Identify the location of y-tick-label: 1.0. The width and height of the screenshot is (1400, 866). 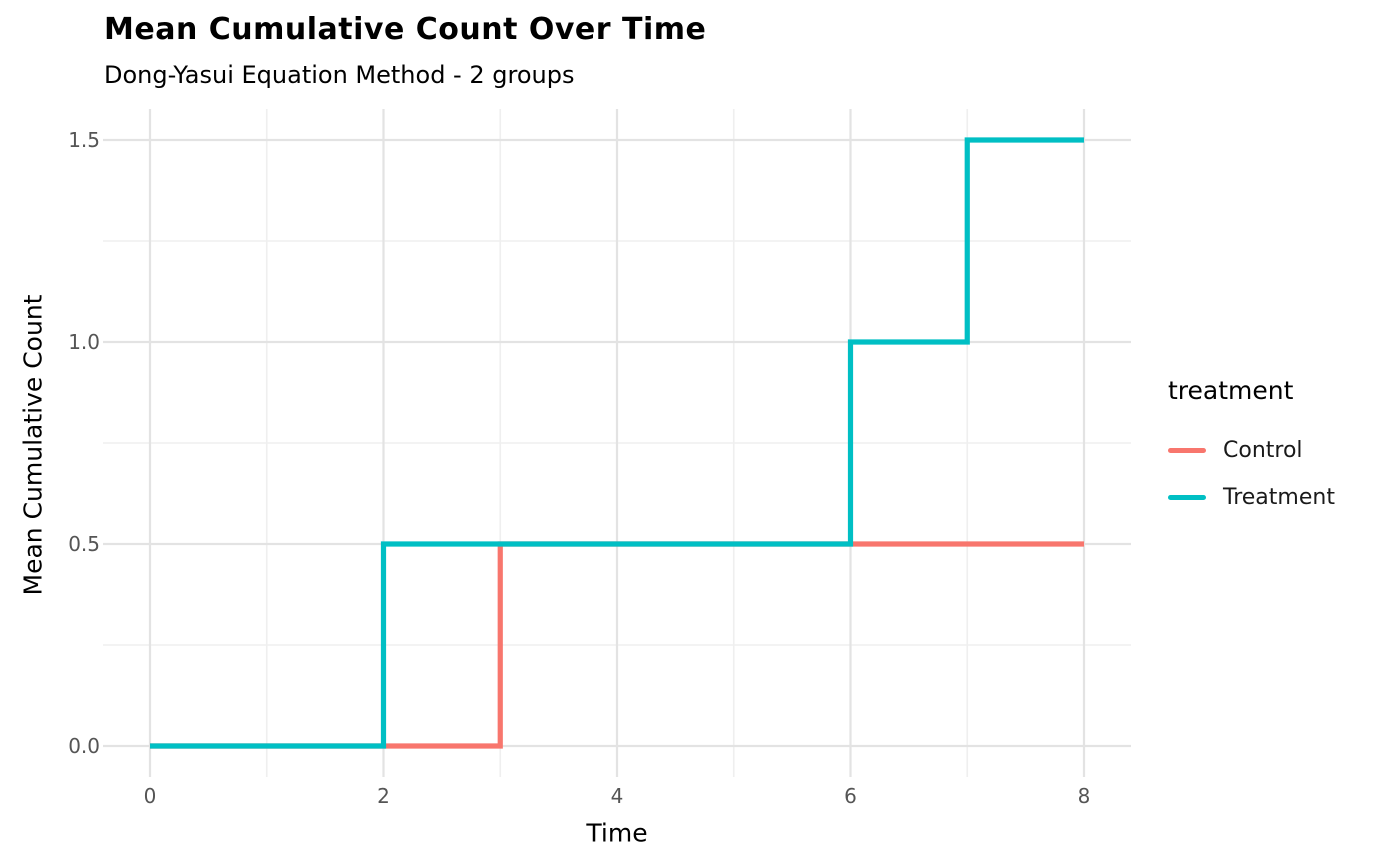
(84, 342).